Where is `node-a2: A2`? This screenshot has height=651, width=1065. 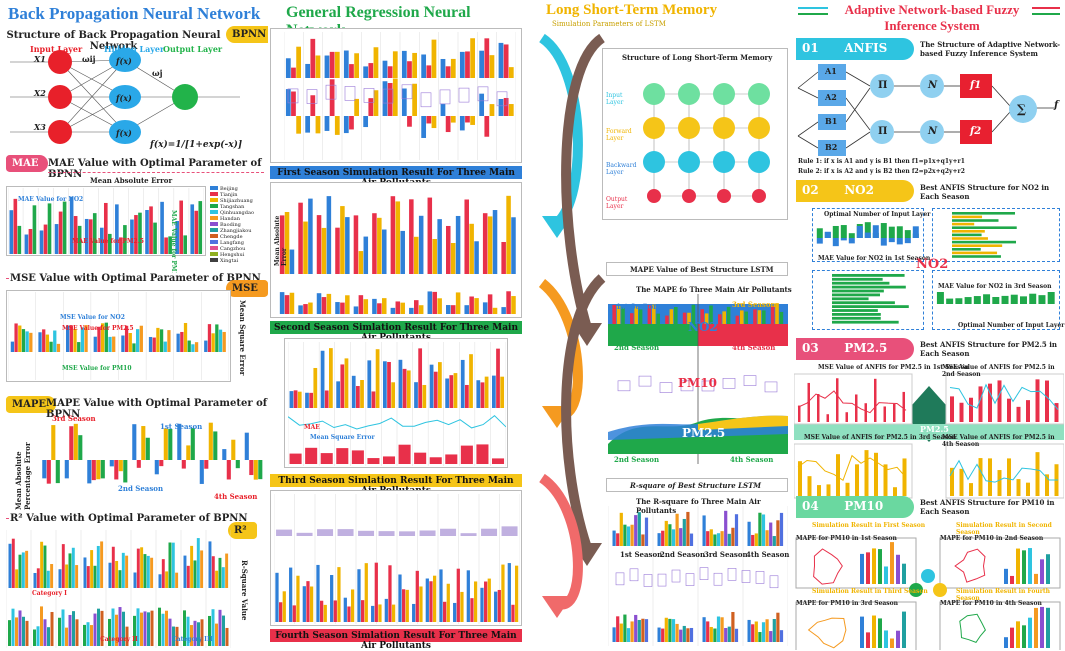
node-a2: A2 is located at coordinates (831, 97).